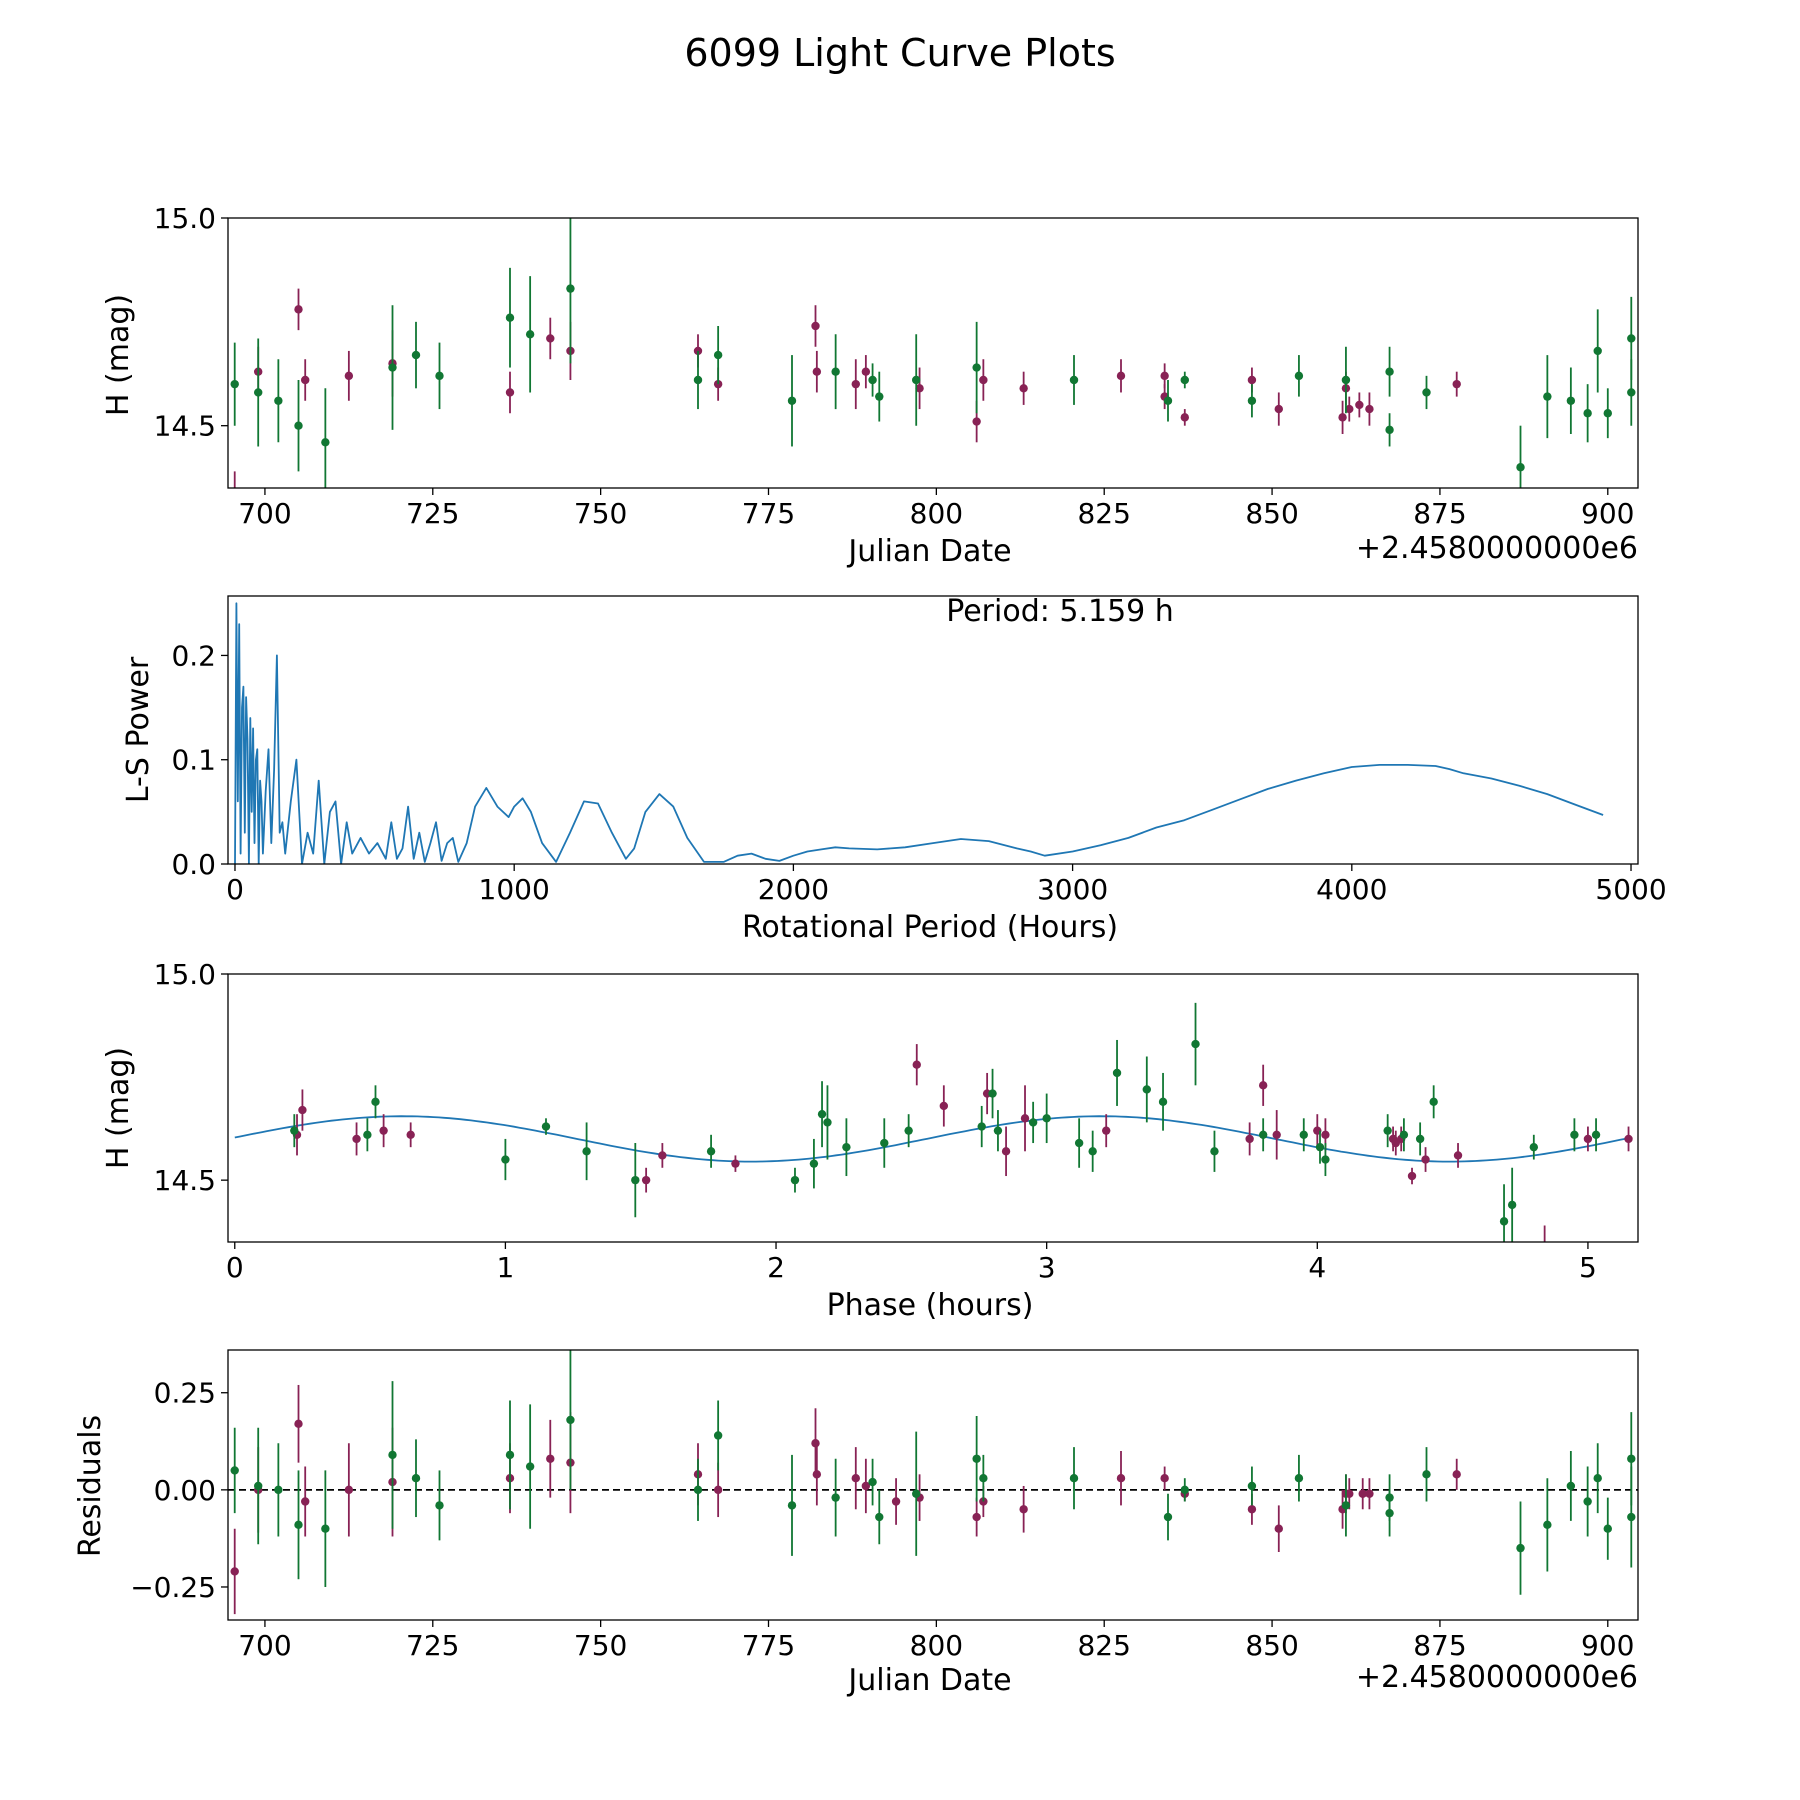  Describe the element at coordinates (847, 388) in the screenshot. I see `light-curve-series-a` at that location.